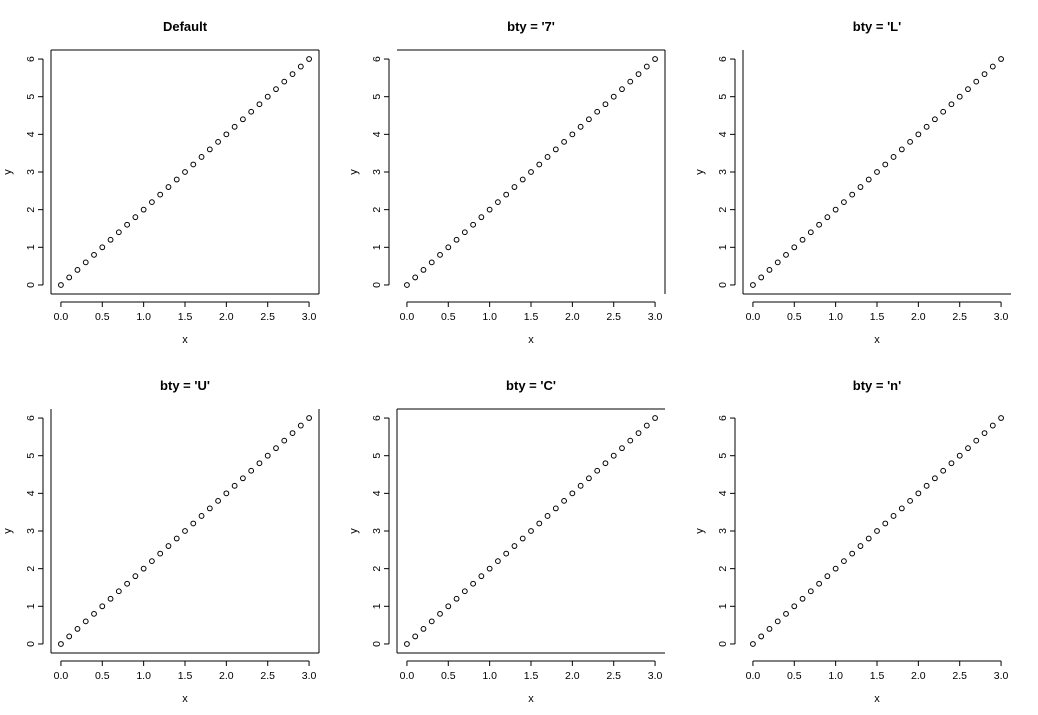 This screenshot has height=715, width=1038. Describe the element at coordinates (226, 317) in the screenshot. I see `x-tick-label: 2.0` at that location.